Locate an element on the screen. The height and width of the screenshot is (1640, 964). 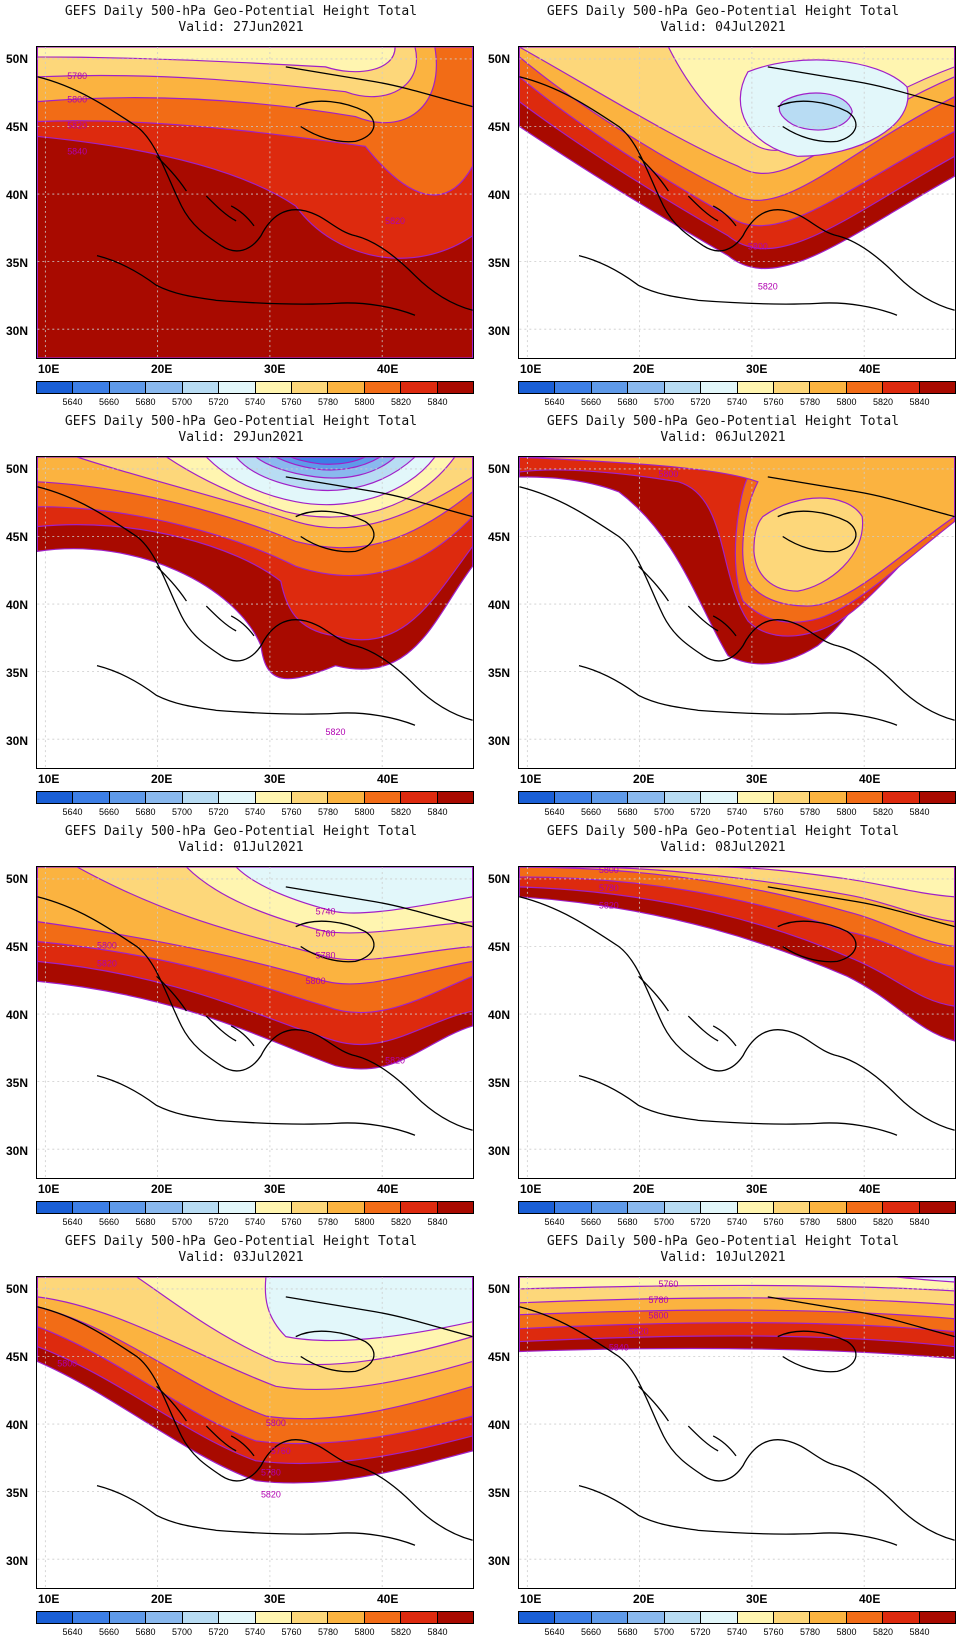
colorbar-label: 5780 is located at coordinates (810, 402).